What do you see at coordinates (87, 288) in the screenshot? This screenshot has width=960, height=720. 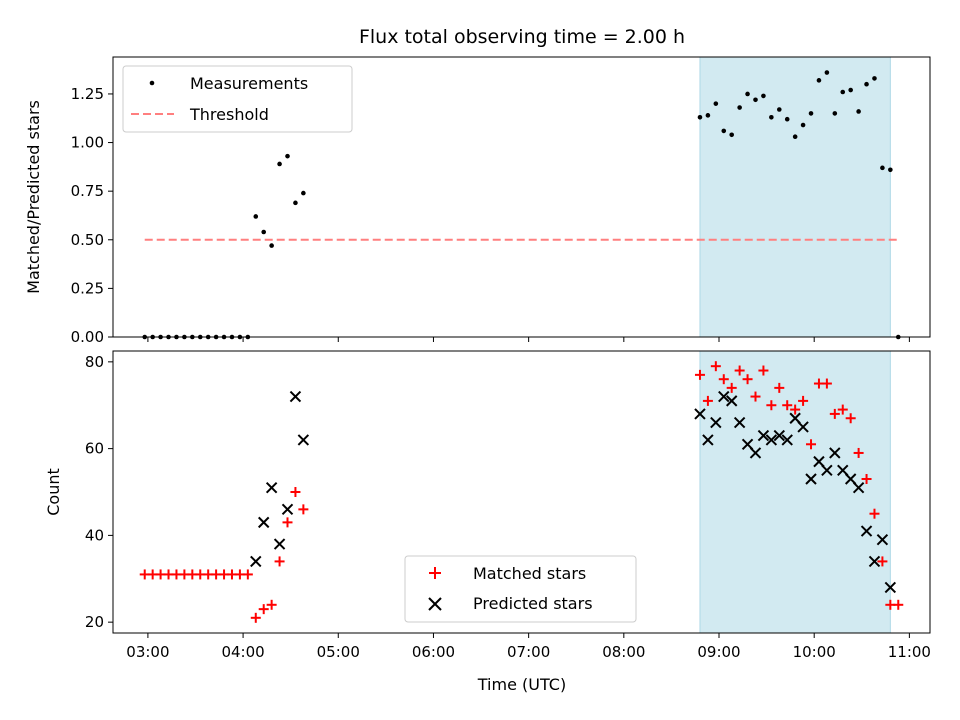 I see `top-y-tick-label-1: 0.25` at bounding box center [87, 288].